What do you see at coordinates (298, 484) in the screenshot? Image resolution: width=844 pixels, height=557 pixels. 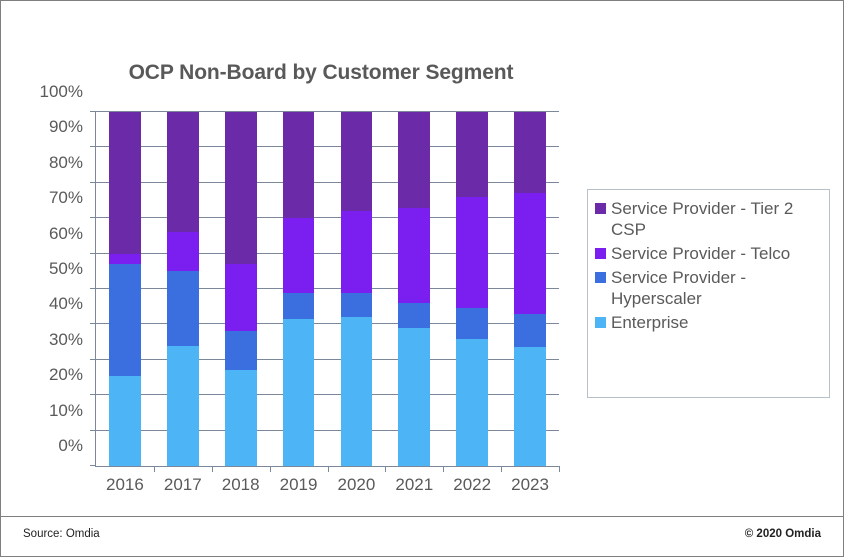 I see `x-axis-label: 2019` at bounding box center [298, 484].